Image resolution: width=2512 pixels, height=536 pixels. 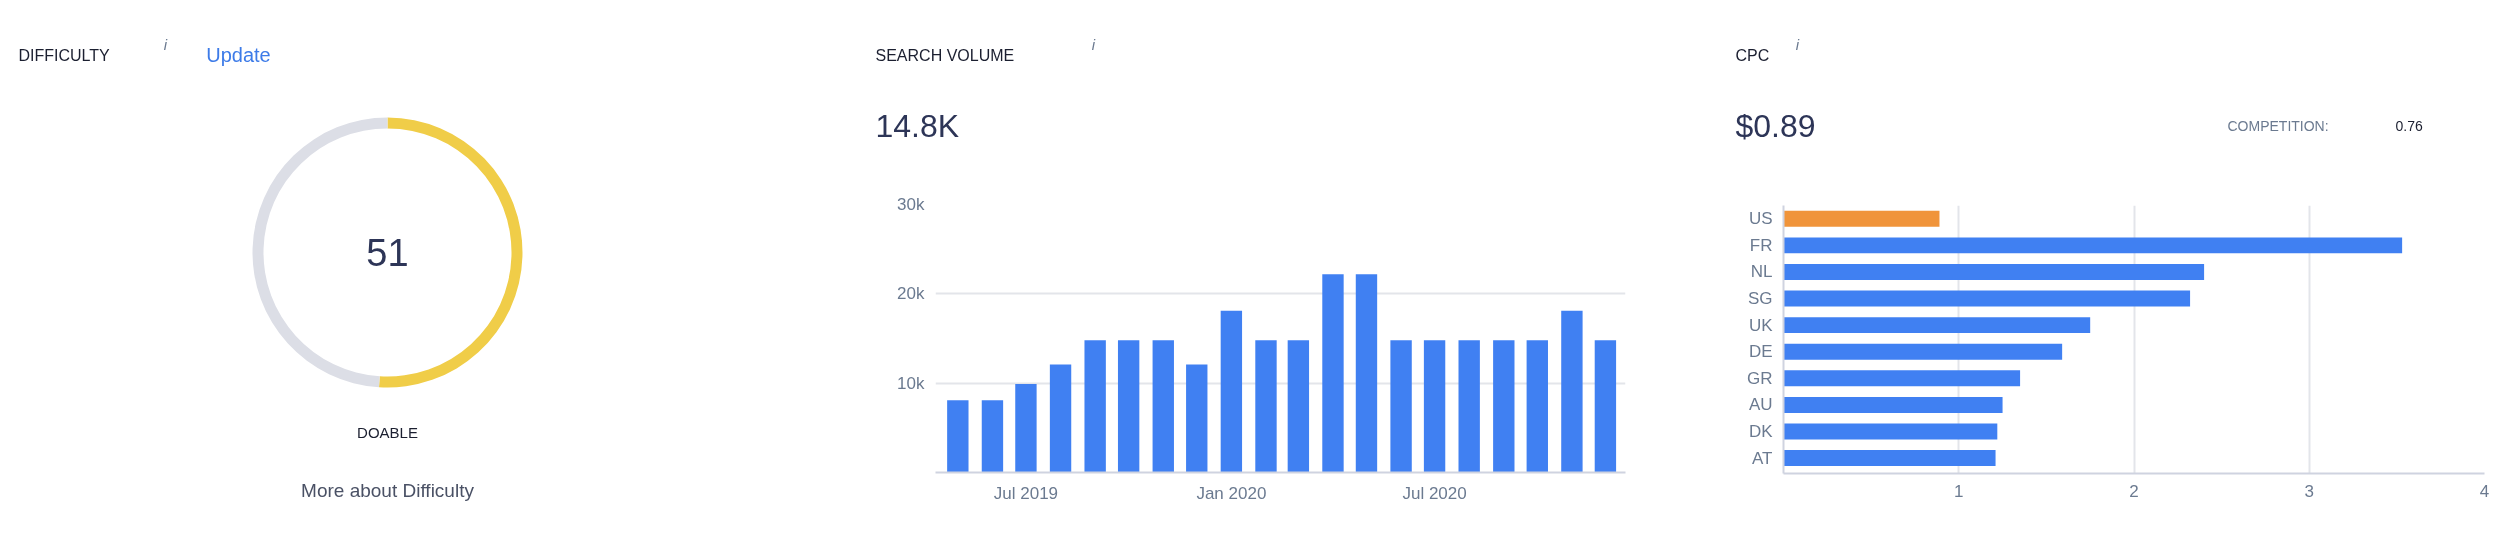 I want to click on x-tick-label: Jul 2019, so click(x=1026, y=493).